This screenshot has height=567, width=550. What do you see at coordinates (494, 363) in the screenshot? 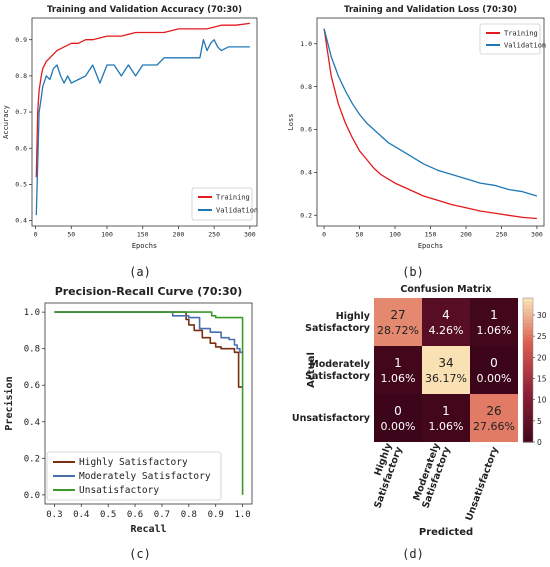
I see `cell-count: 0` at bounding box center [494, 363].